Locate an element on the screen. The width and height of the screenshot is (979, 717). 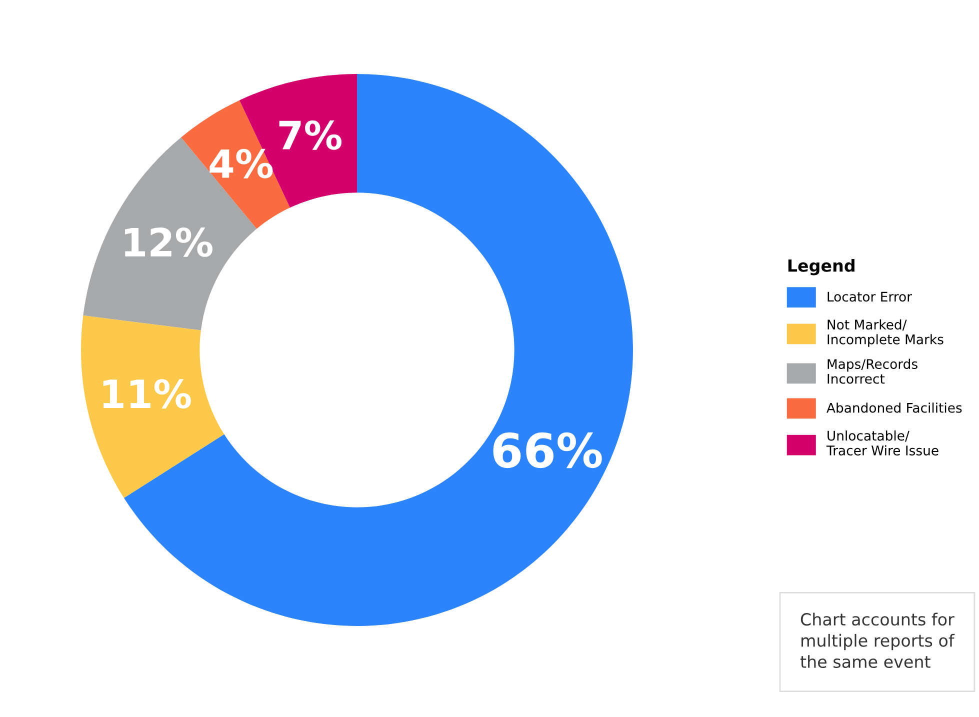
data-label: 4% is located at coordinates (241, 163).